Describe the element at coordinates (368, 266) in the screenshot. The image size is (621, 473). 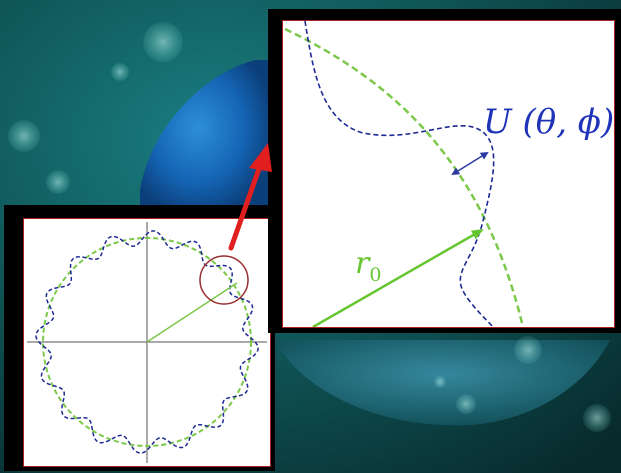
I see `radius-label: r0` at that location.